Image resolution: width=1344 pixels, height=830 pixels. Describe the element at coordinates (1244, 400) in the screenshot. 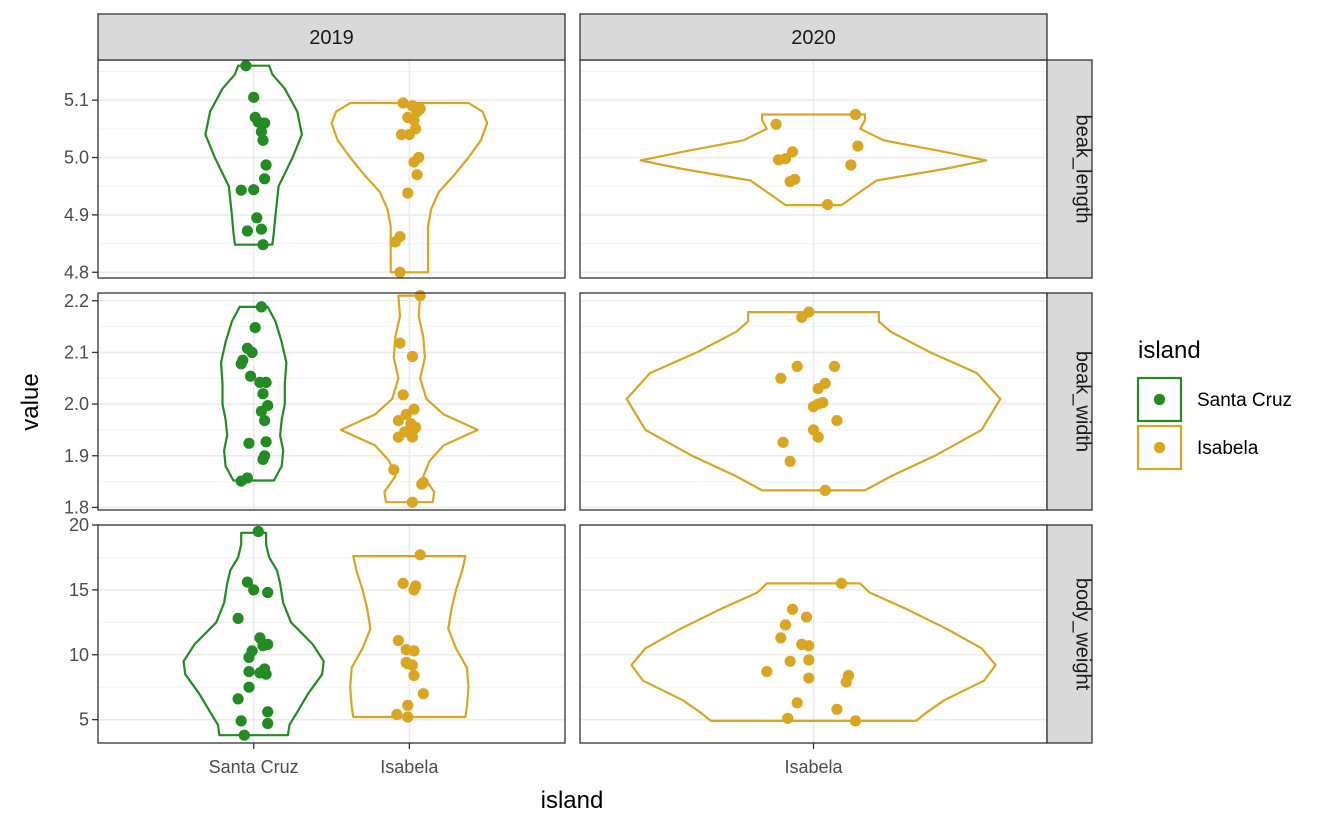

I see `legend-label: Santa Cruz` at that location.